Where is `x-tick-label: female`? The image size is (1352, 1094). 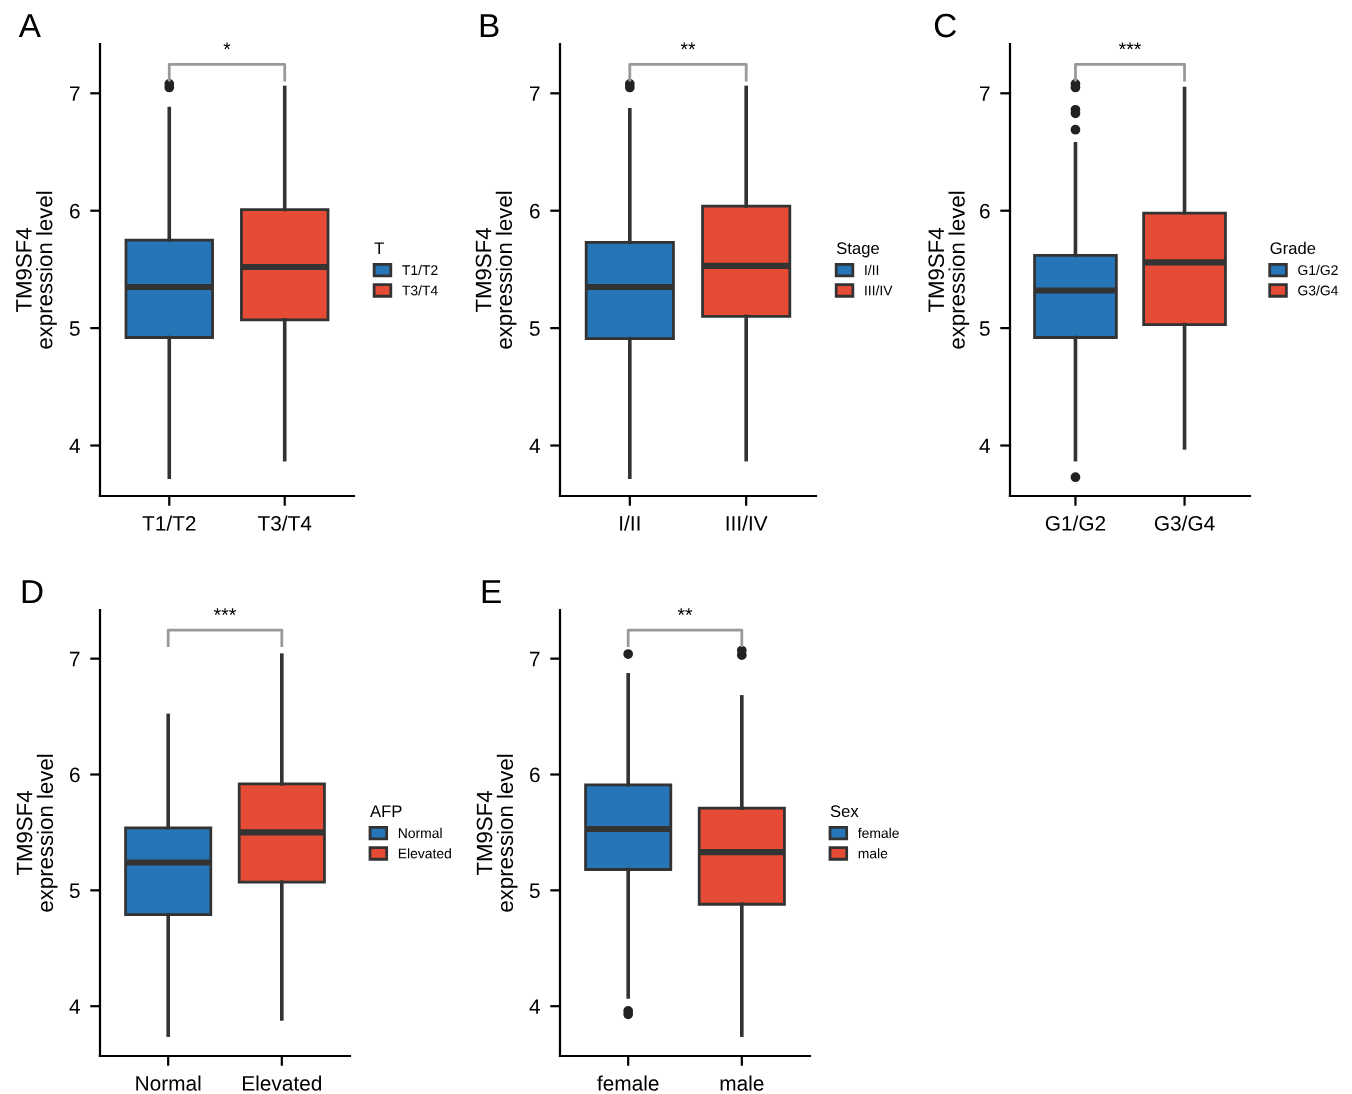 x-tick-label: female is located at coordinates (628, 1083).